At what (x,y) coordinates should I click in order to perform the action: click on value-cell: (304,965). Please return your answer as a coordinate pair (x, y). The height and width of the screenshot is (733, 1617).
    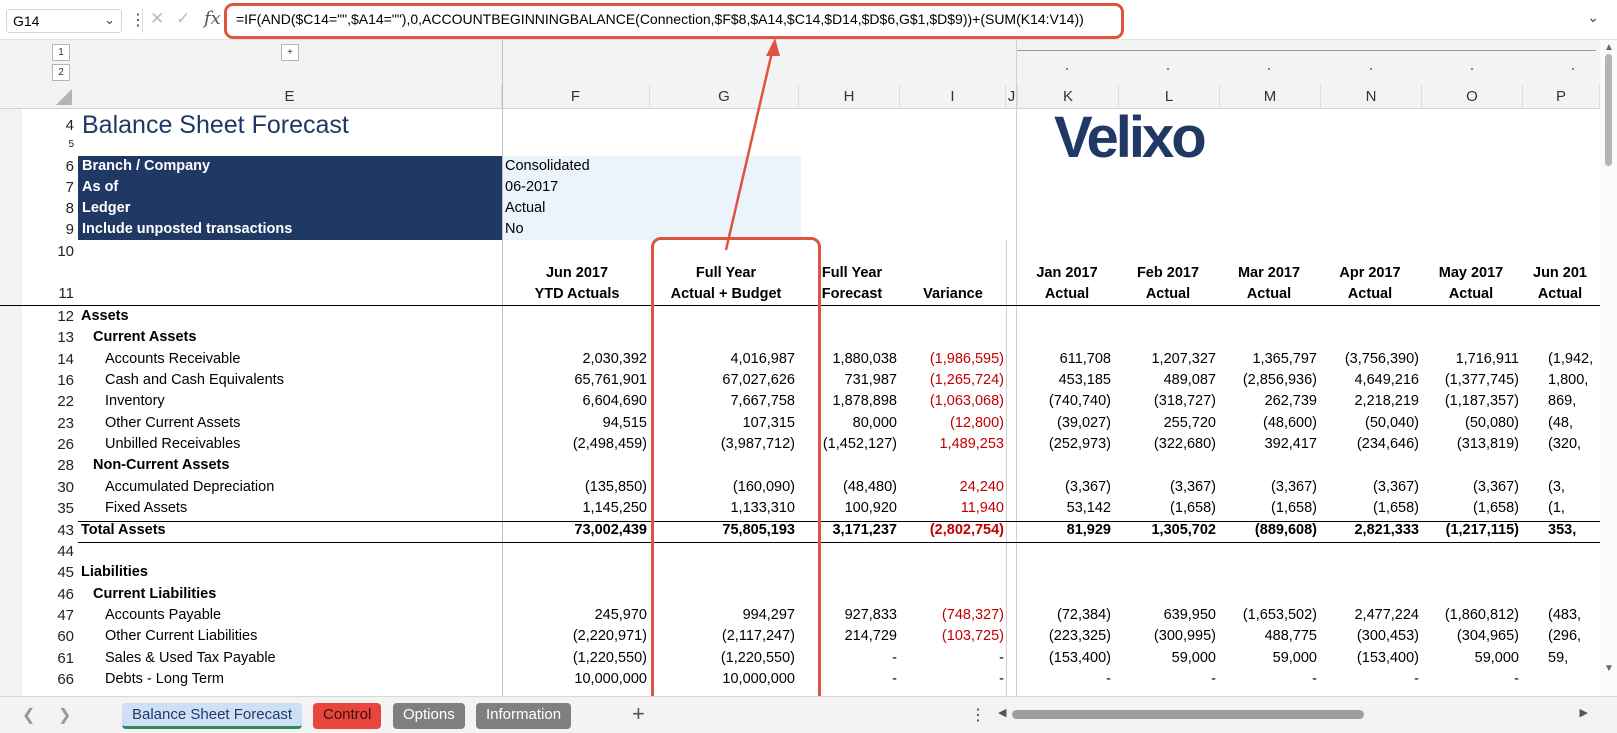
    Looking at the image, I should click on (1487, 636).